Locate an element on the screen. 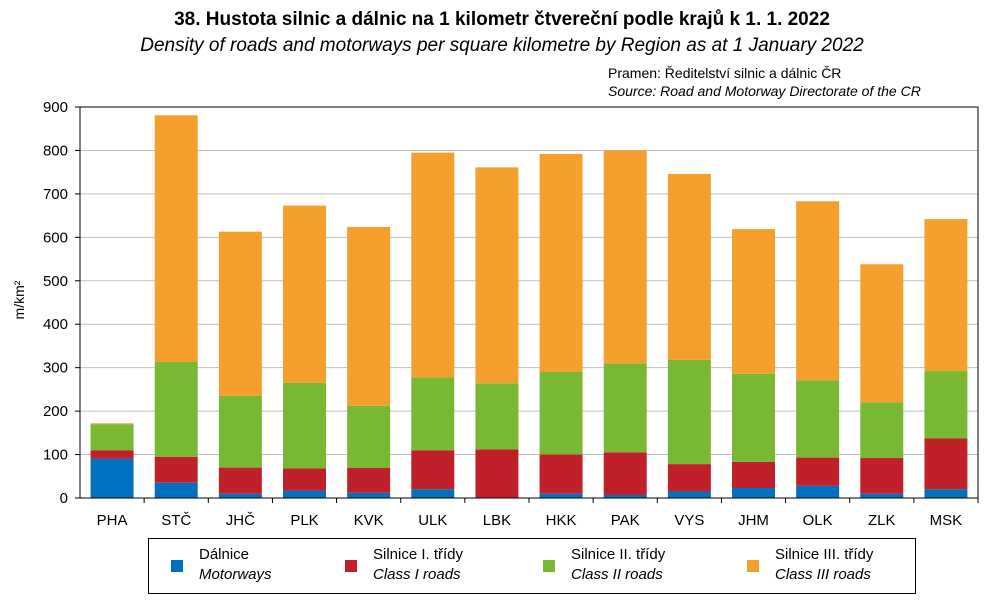  x-tick-label-OLK: OLK is located at coordinates (818, 520).